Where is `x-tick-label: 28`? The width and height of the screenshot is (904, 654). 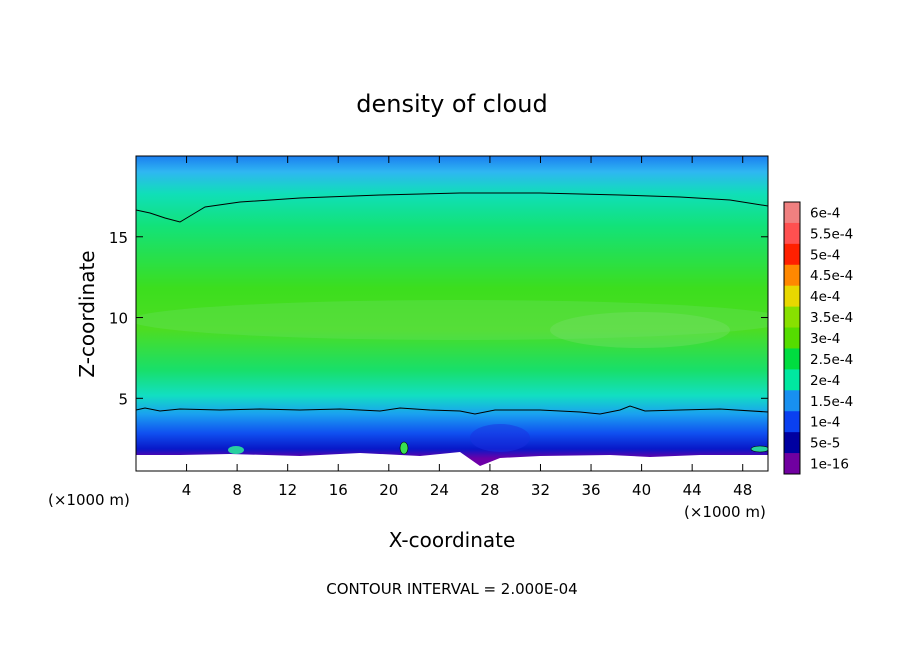
x-tick-label: 28 is located at coordinates (489, 490).